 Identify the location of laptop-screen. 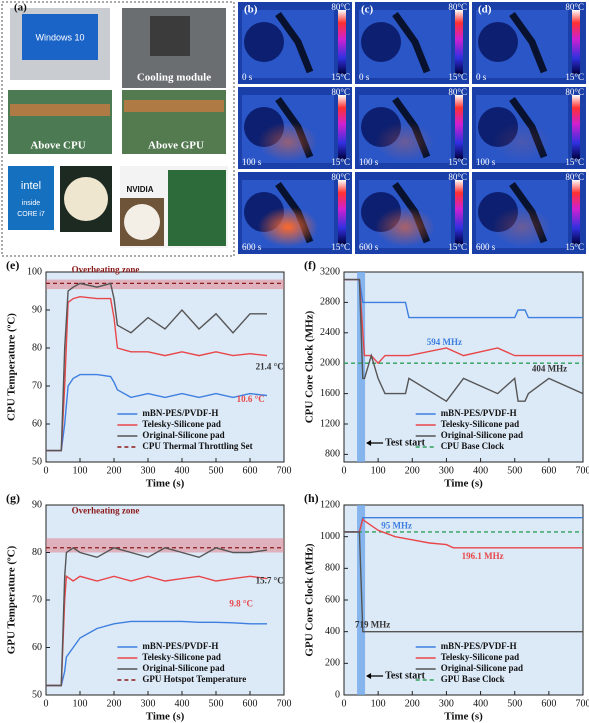
(60, 37).